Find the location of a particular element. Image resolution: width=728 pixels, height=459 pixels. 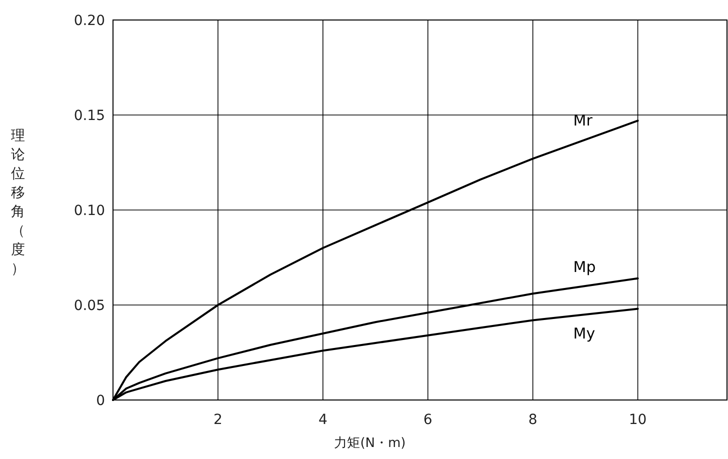

x-tick-label: 4 is located at coordinates (323, 420).